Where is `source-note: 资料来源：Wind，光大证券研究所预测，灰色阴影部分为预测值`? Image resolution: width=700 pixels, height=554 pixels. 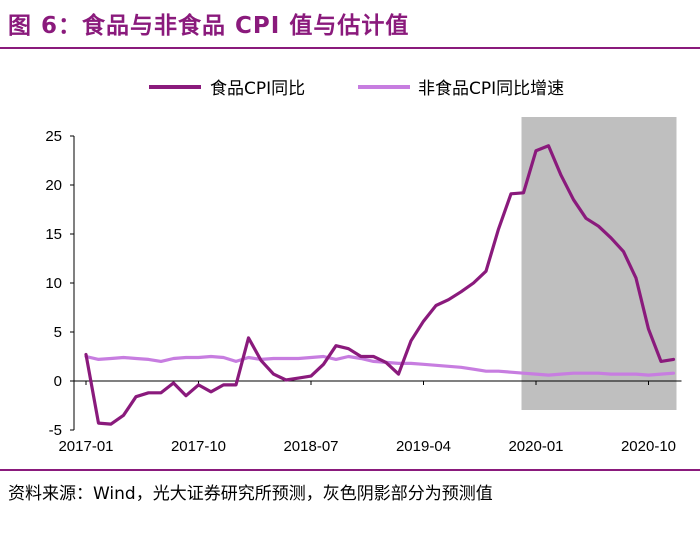 source-note: 资料来源：Wind，光大证券研究所预测，灰色阴影部分为预测值 is located at coordinates (250, 494).